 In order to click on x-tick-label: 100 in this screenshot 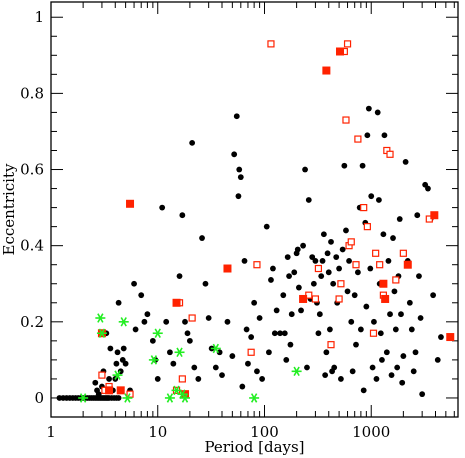, I will do `click(264, 432)`.